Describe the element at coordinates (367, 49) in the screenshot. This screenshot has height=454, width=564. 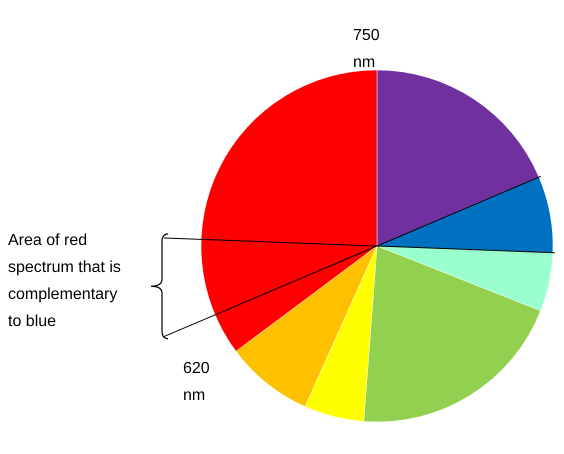
I see `text: 750 nm` at that location.